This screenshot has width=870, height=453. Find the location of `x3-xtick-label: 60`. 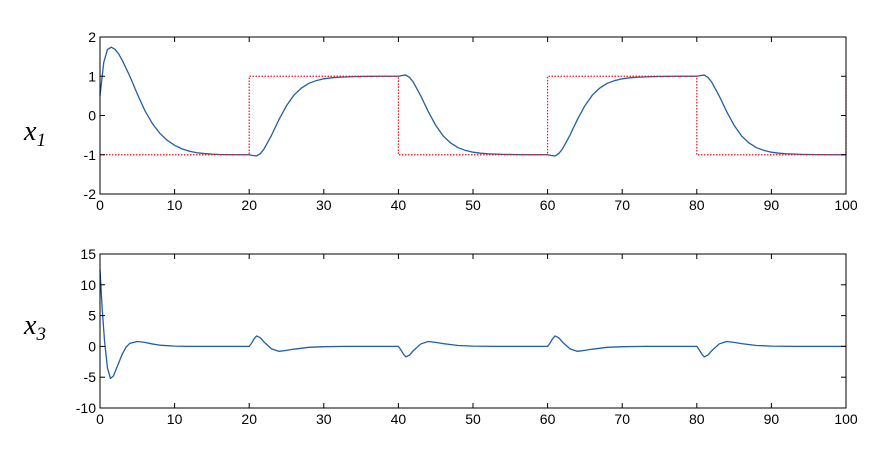

x3-xtick-label: 60 is located at coordinates (548, 419).